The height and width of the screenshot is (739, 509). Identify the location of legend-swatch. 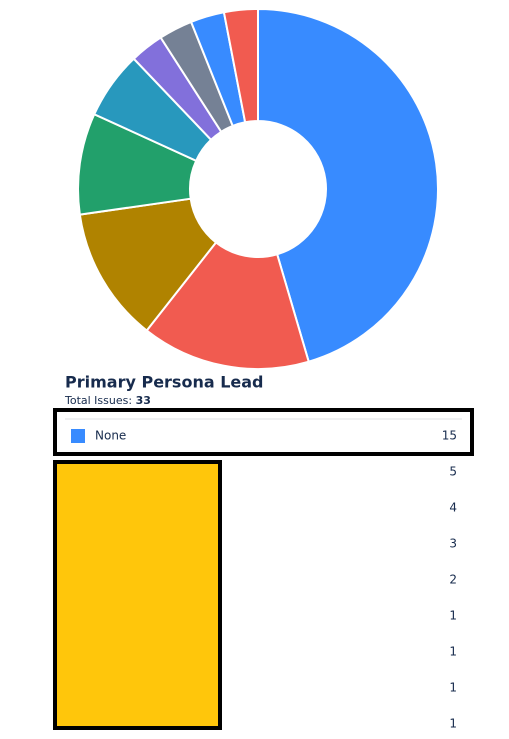
(78, 436).